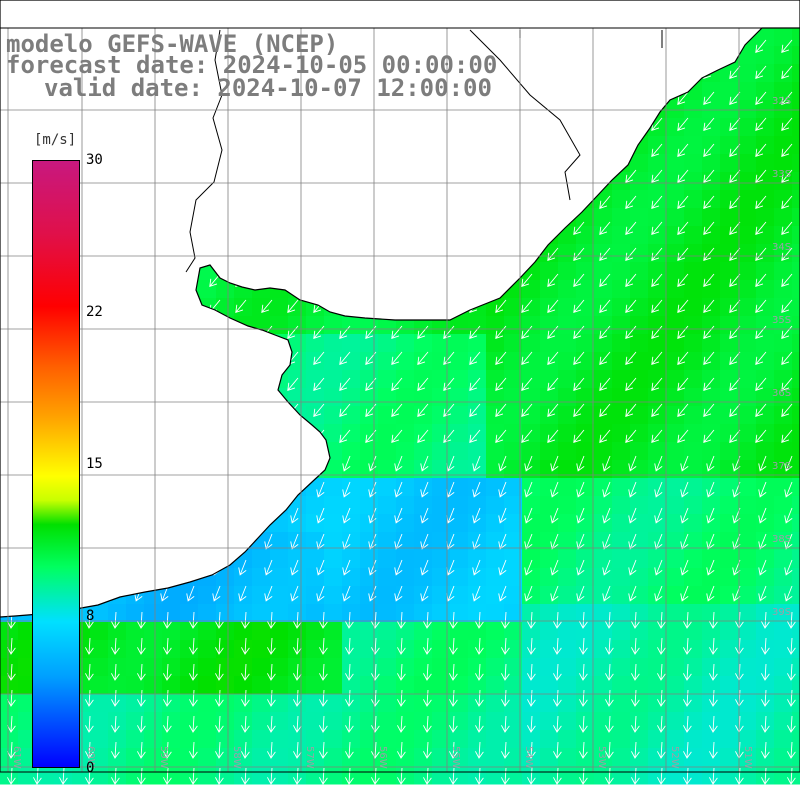  Describe the element at coordinates (382, 757) in the screenshot. I see `longitude-label: 56W` at that location.